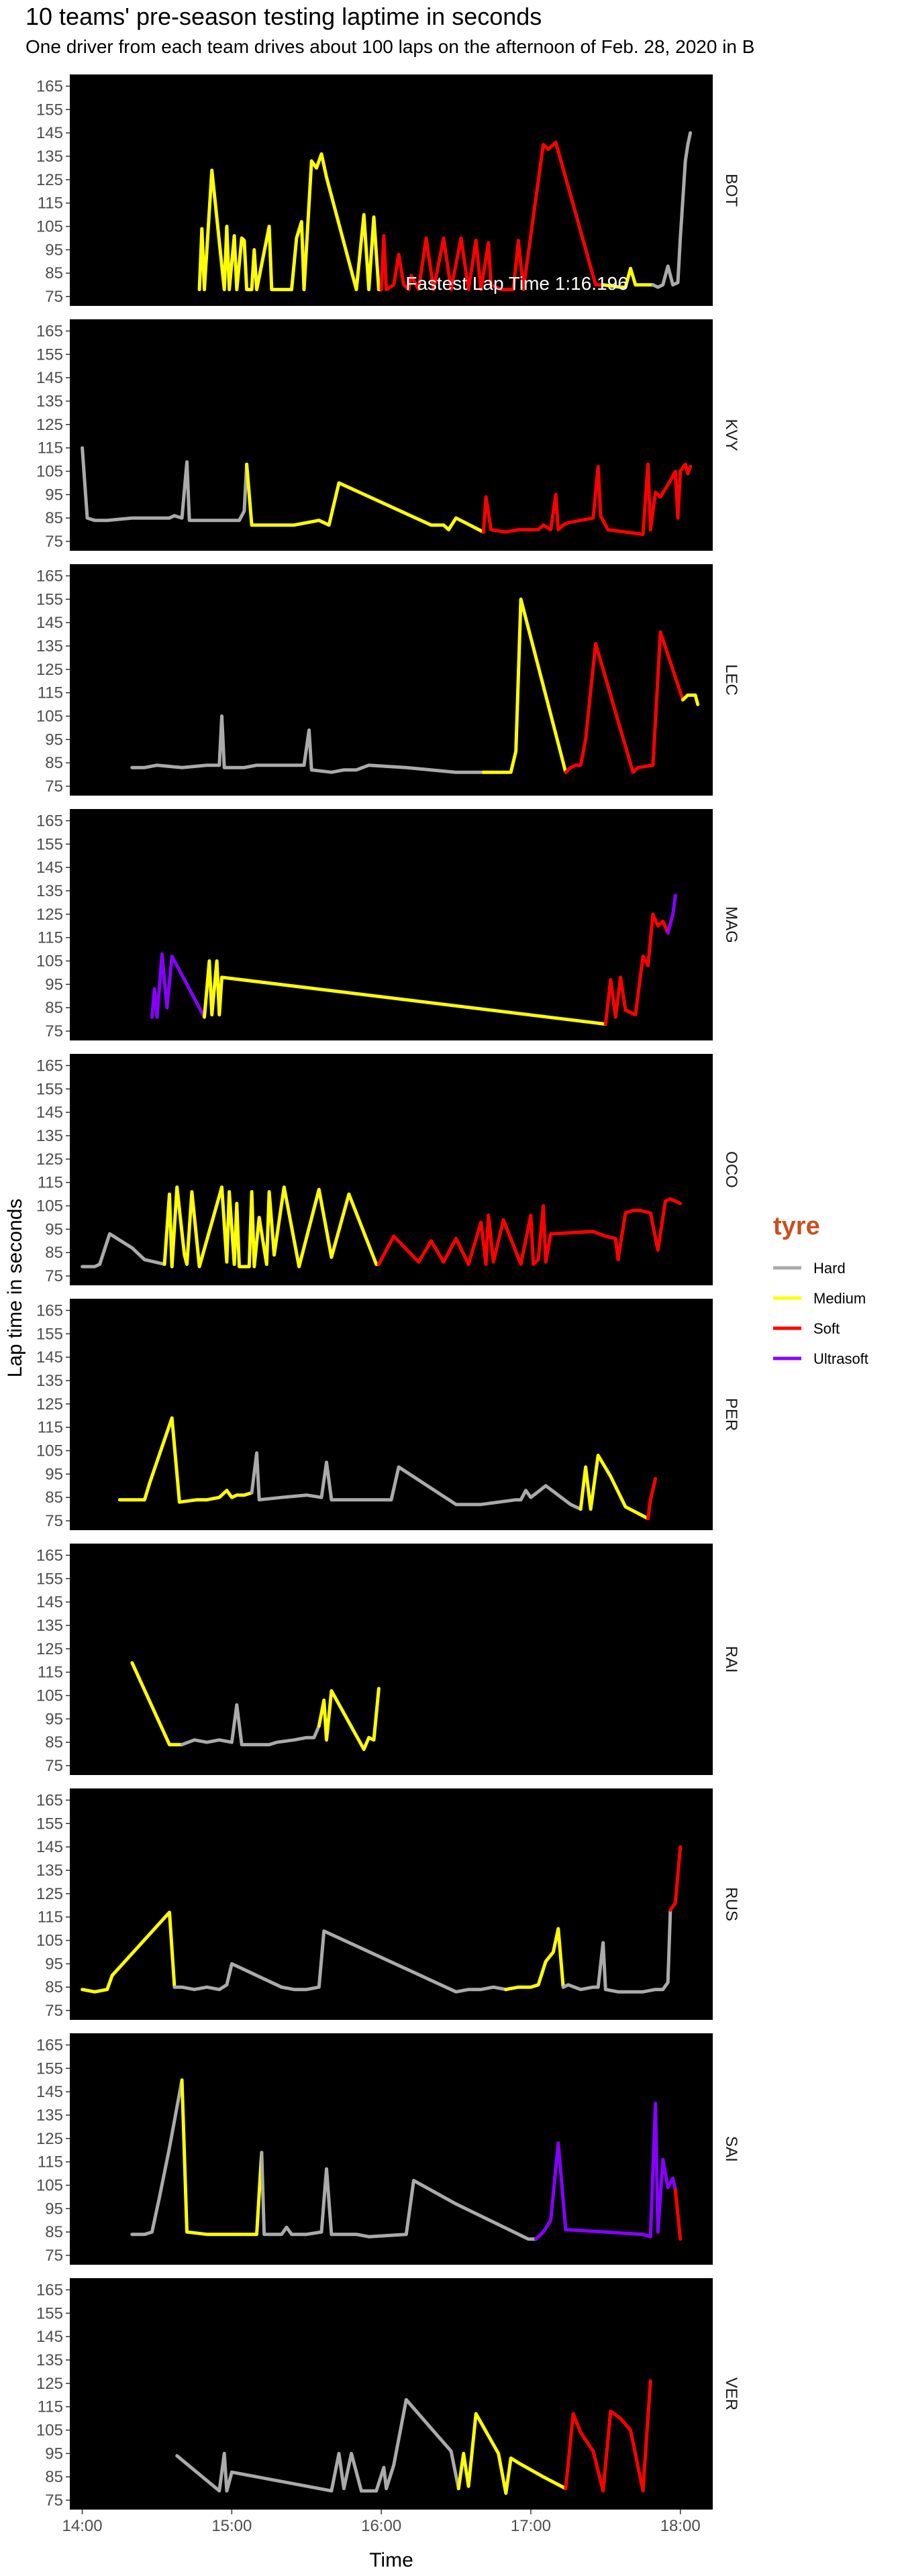  Describe the element at coordinates (806, 1328) in the screenshot. I see `legend-item-soft: Soft` at that location.